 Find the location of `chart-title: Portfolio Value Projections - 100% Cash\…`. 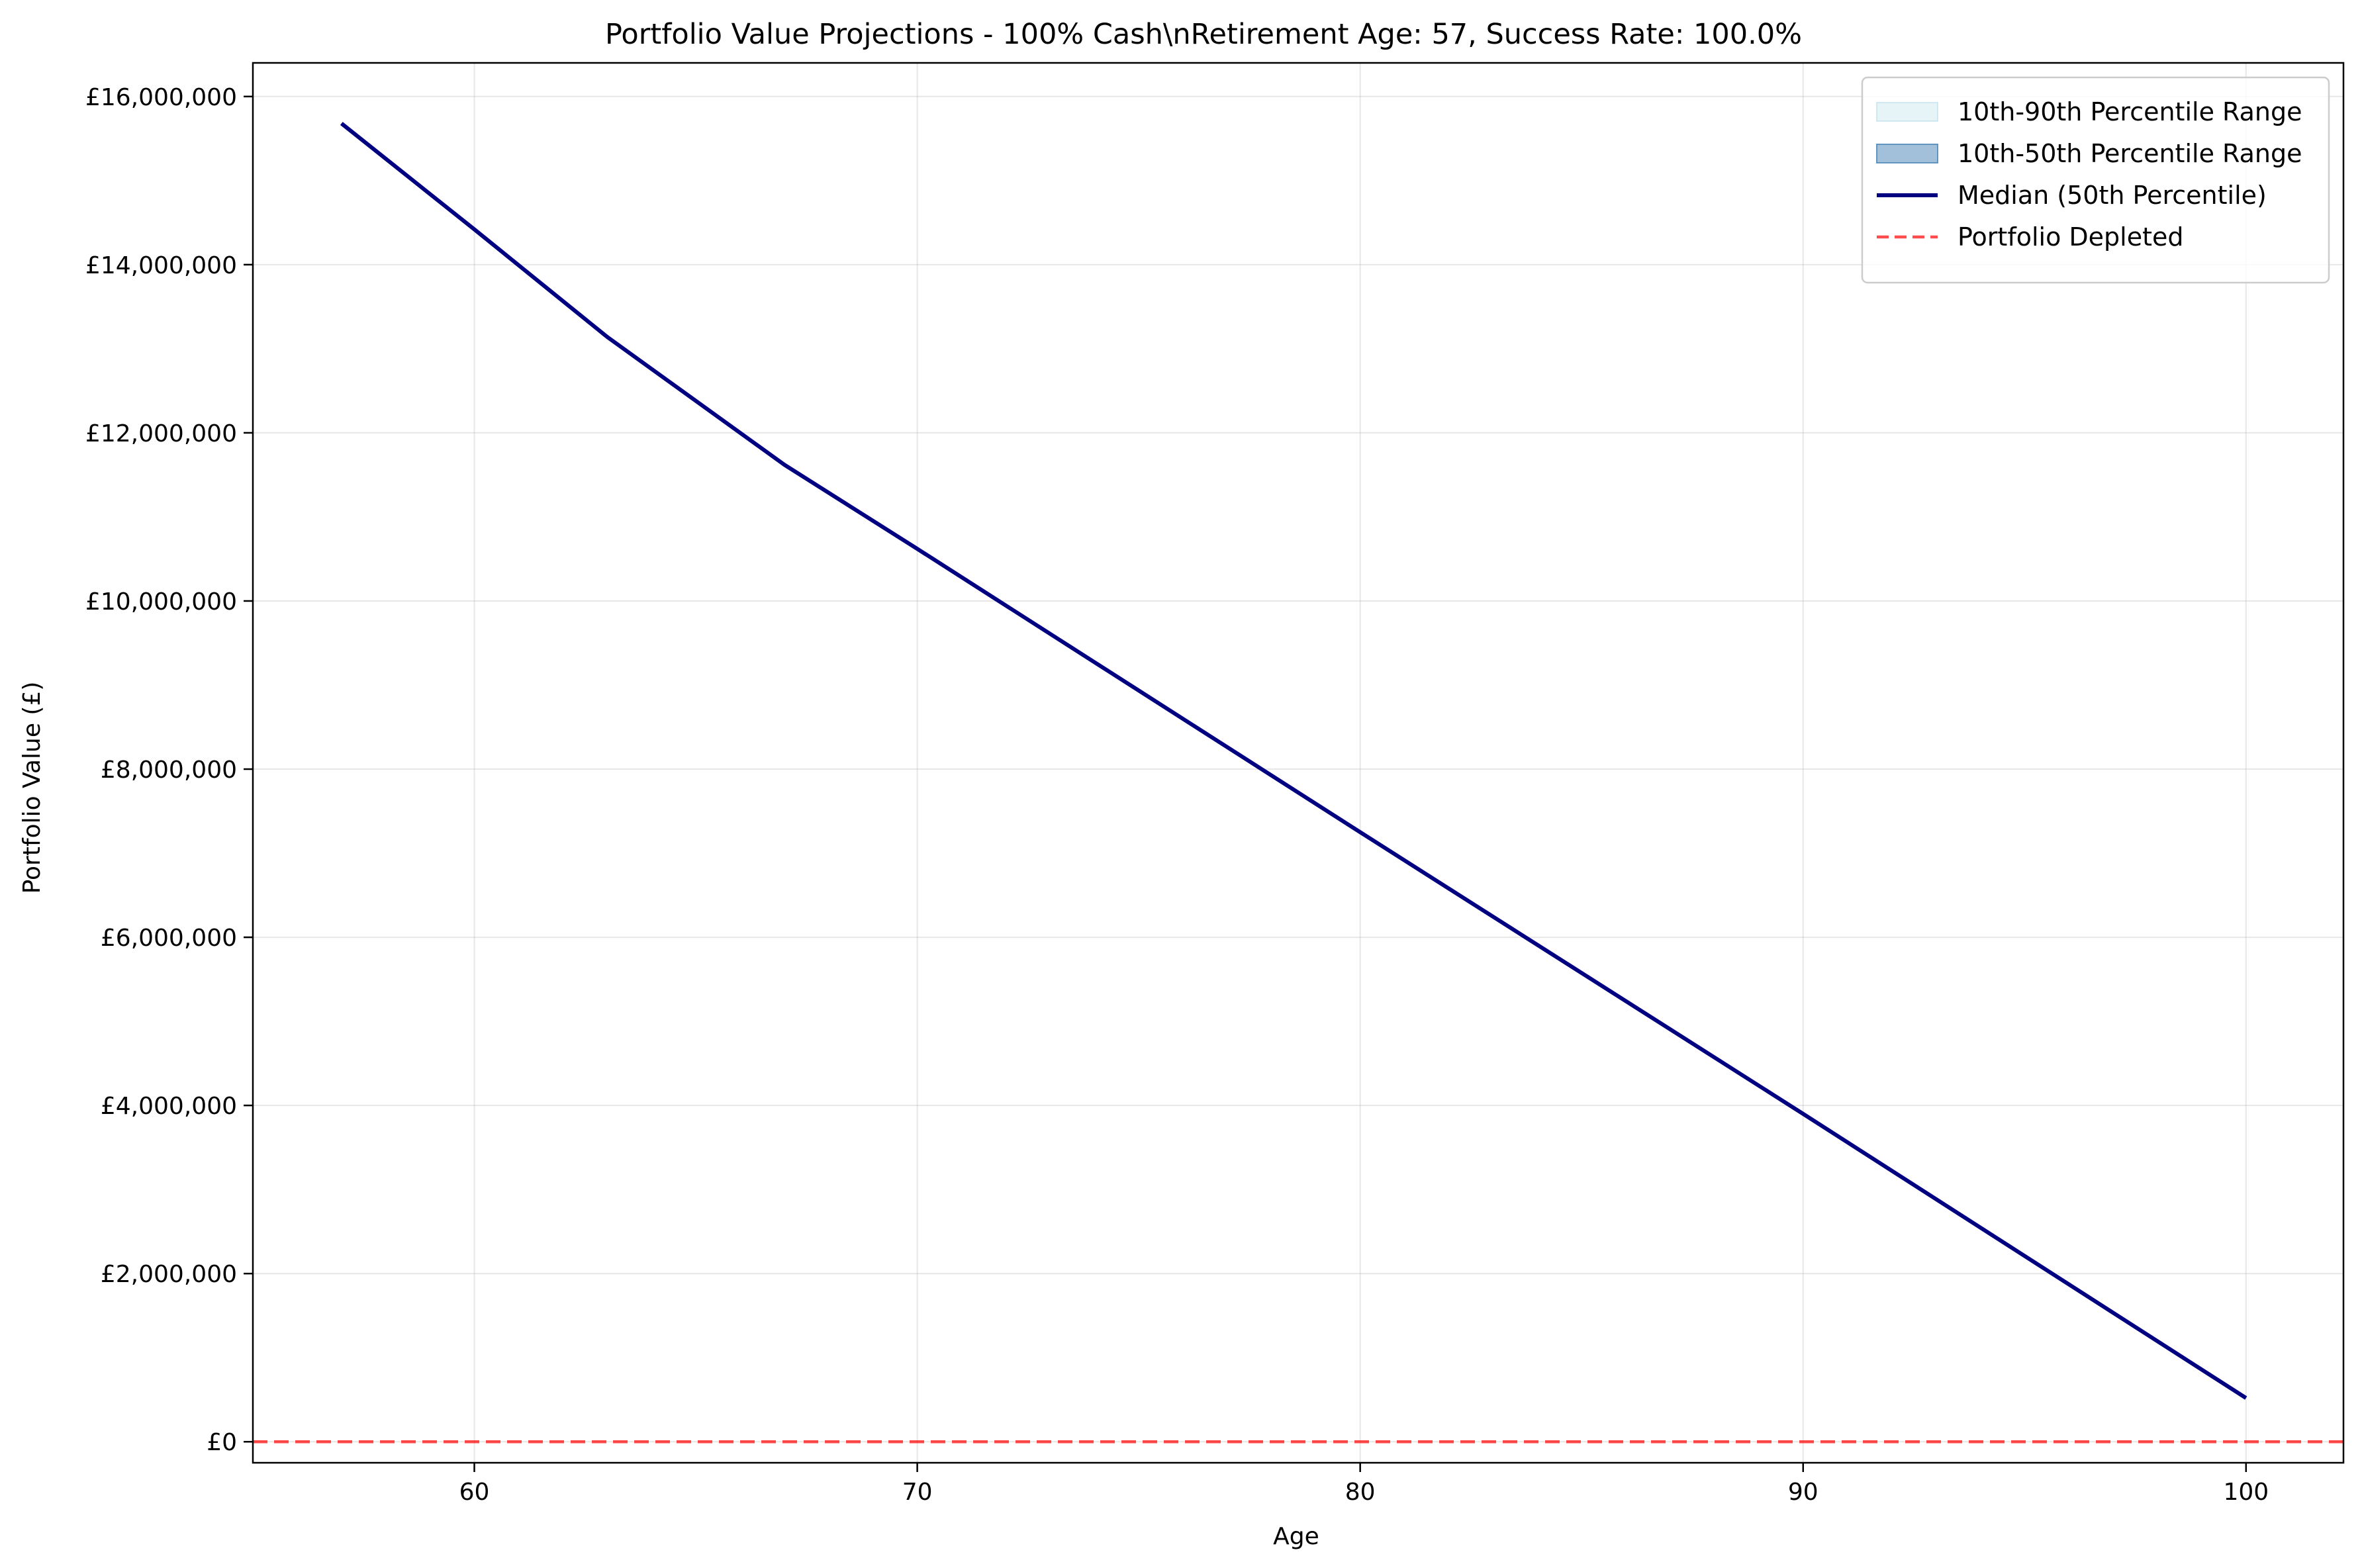

chart-title: Portfolio Value Projections - 100% Cash\… is located at coordinates (1204, 34).